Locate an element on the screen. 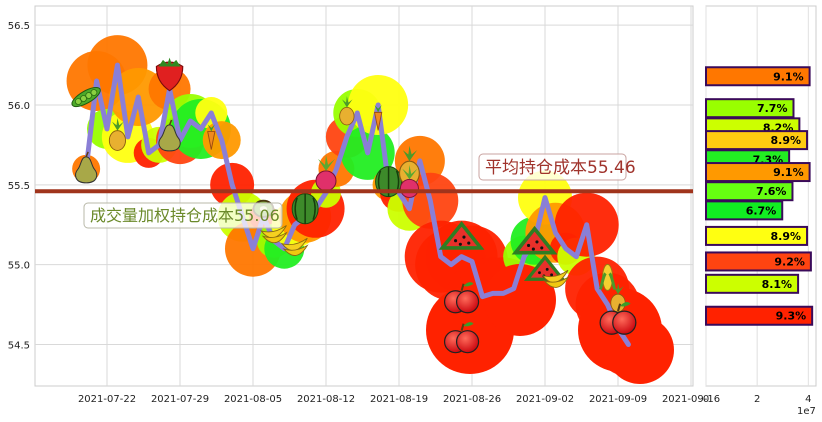  peapod-icon is located at coordinates (86, 97).